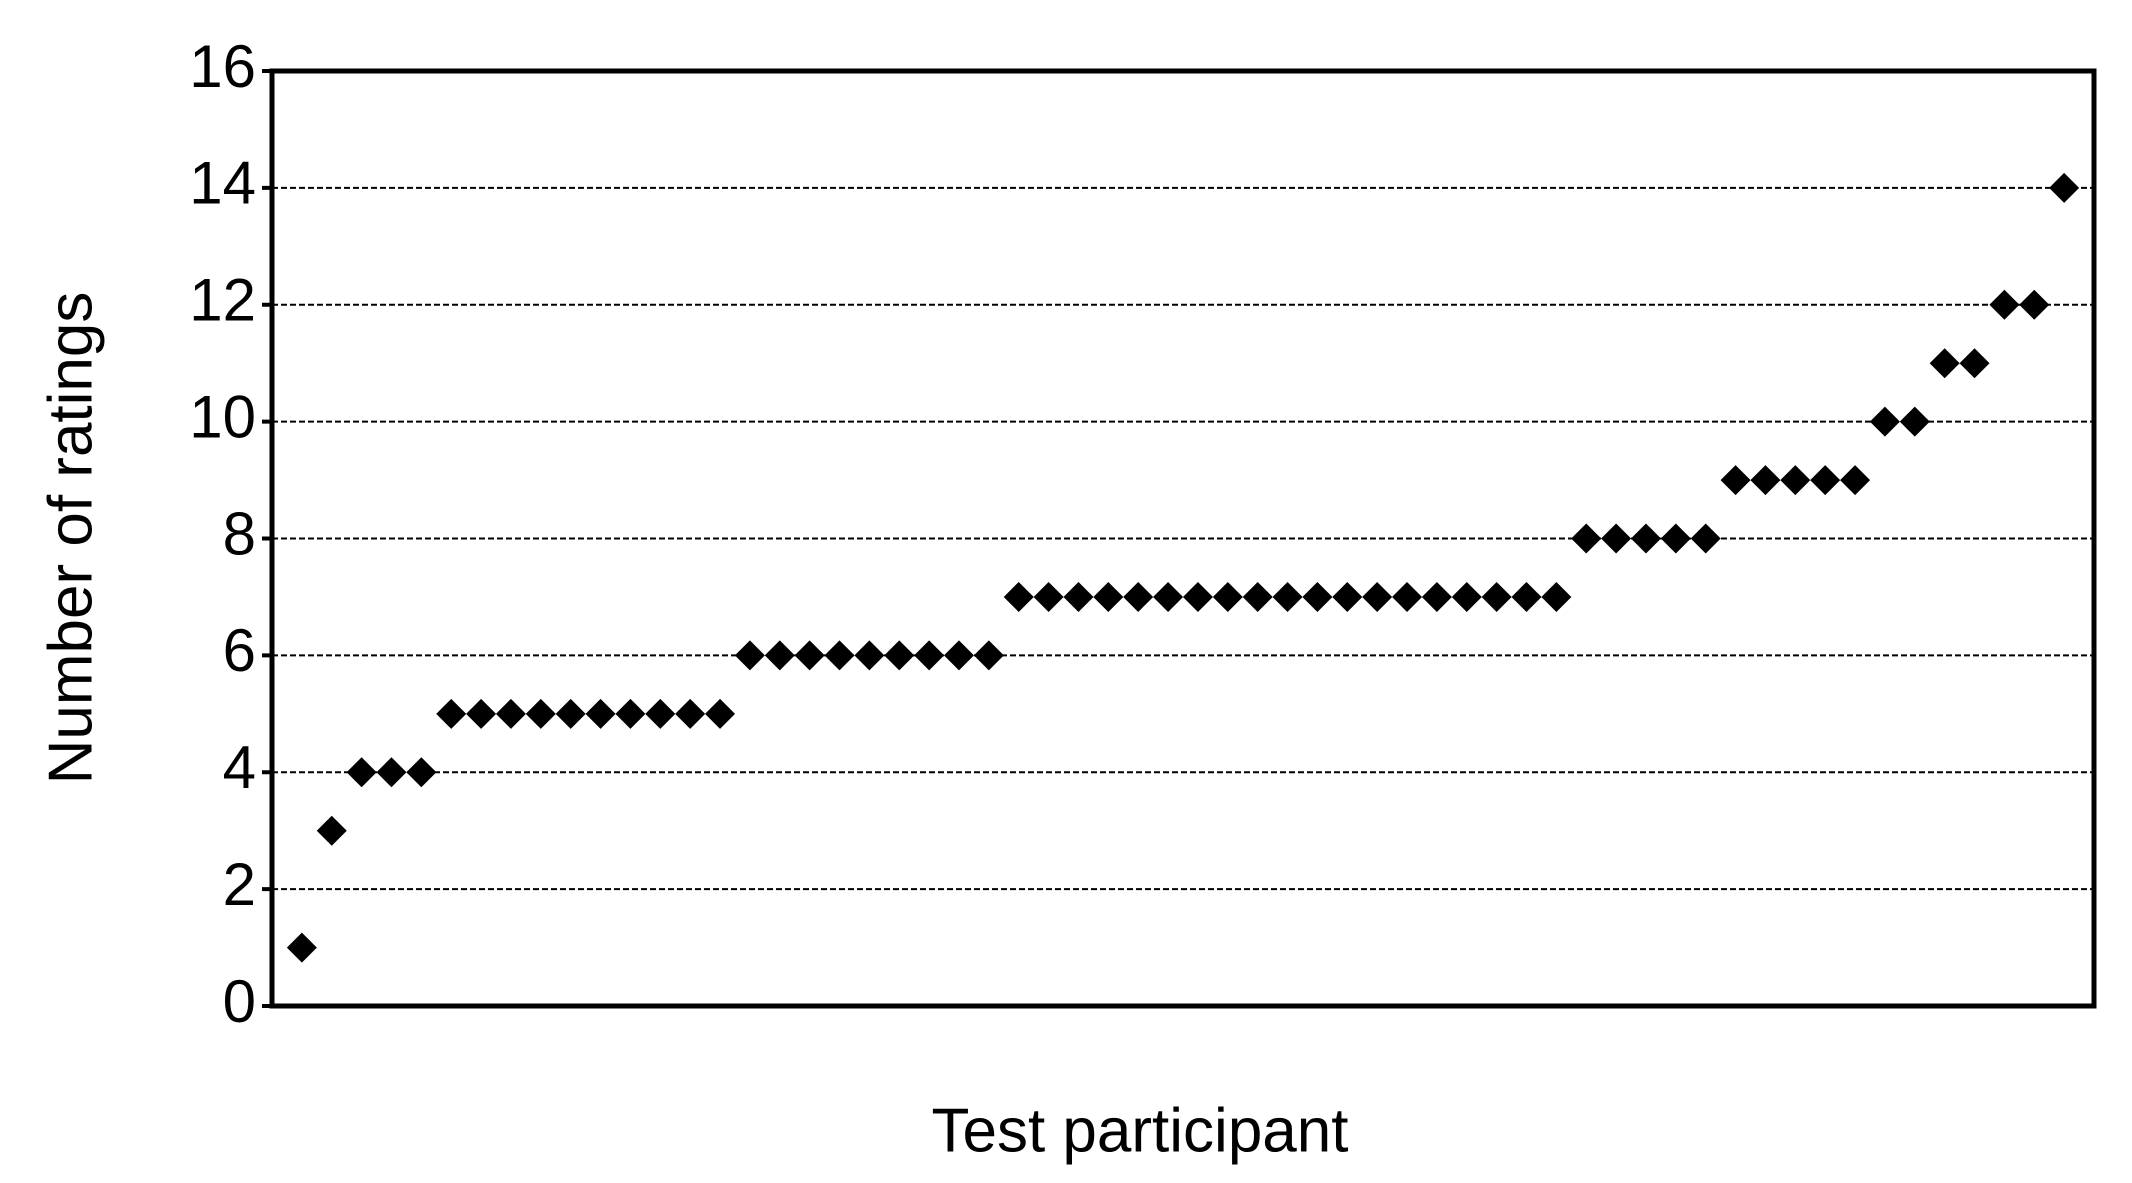 The width and height of the screenshot is (2132, 1183). Describe the element at coordinates (222, 300) in the screenshot. I see `y-tick-label: 12` at that location.